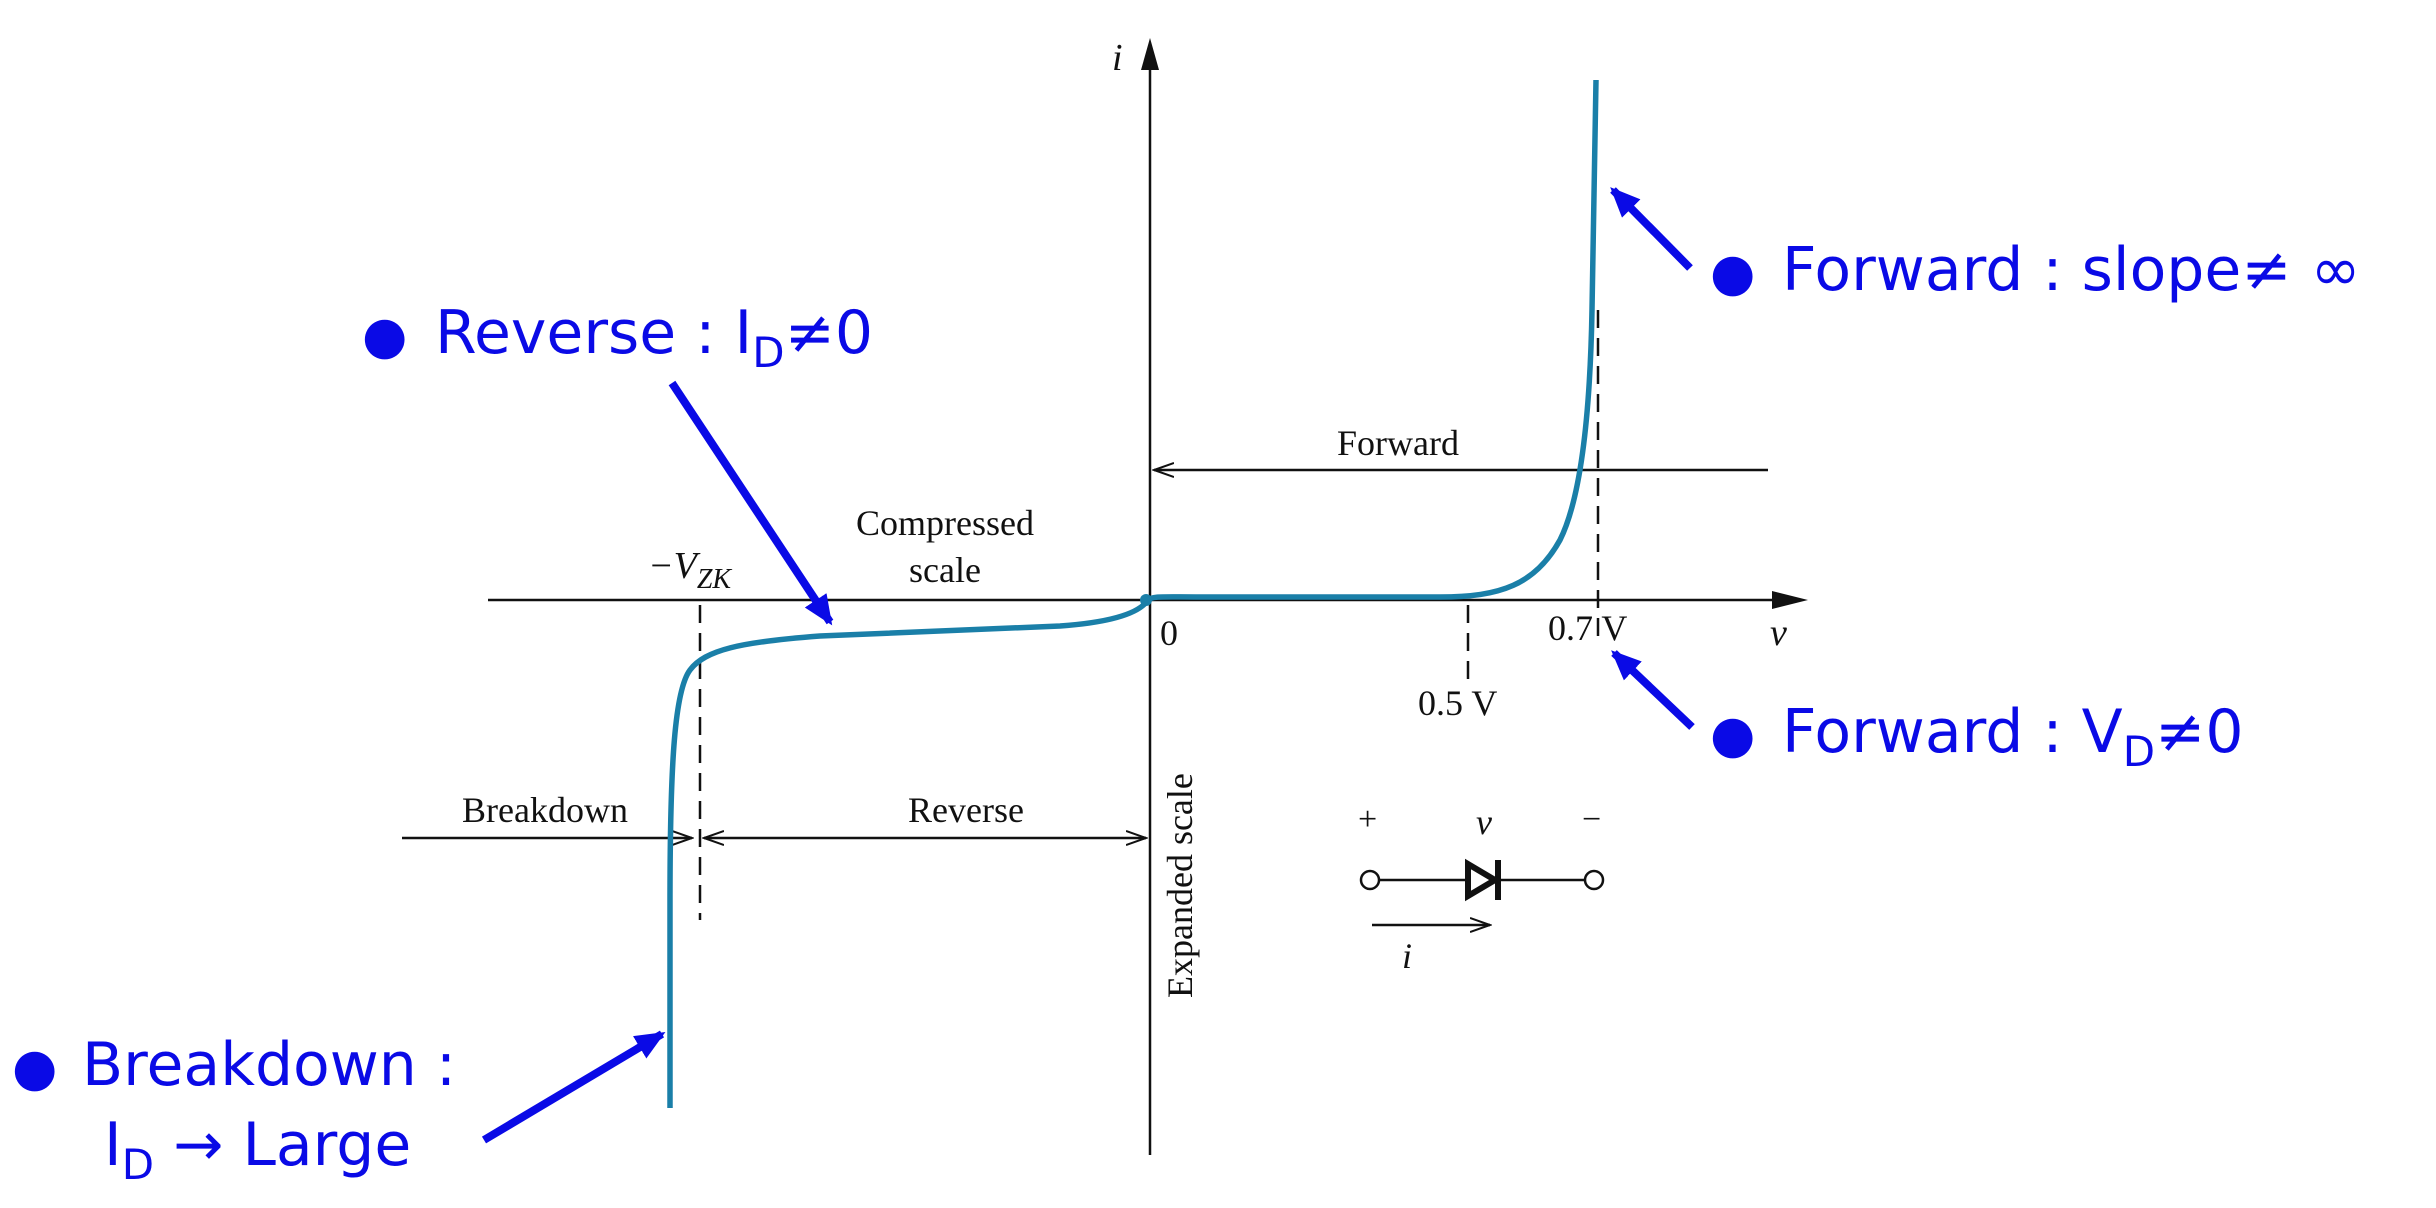 The width and height of the screenshot is (2436, 1208). What do you see at coordinates (768, 352) in the screenshot?
I see `reverse-sub: D` at bounding box center [768, 352].